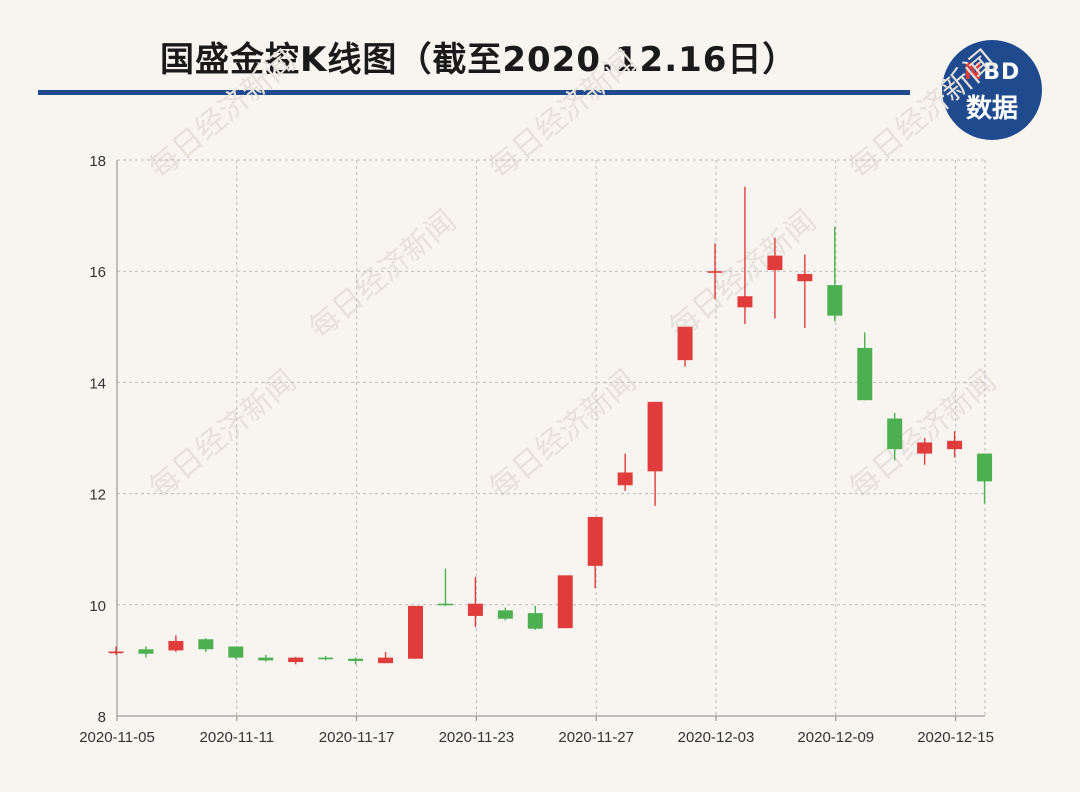  What do you see at coordinates (97, 272) in the screenshot?
I see `y-tick-label: 16` at bounding box center [97, 272].